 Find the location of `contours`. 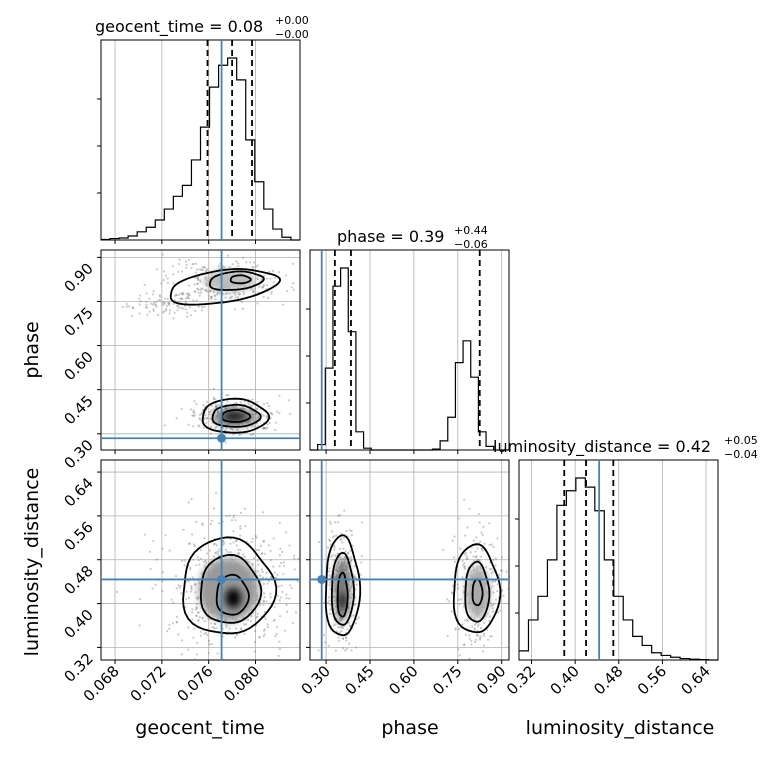

contours is located at coordinates (413, 585).